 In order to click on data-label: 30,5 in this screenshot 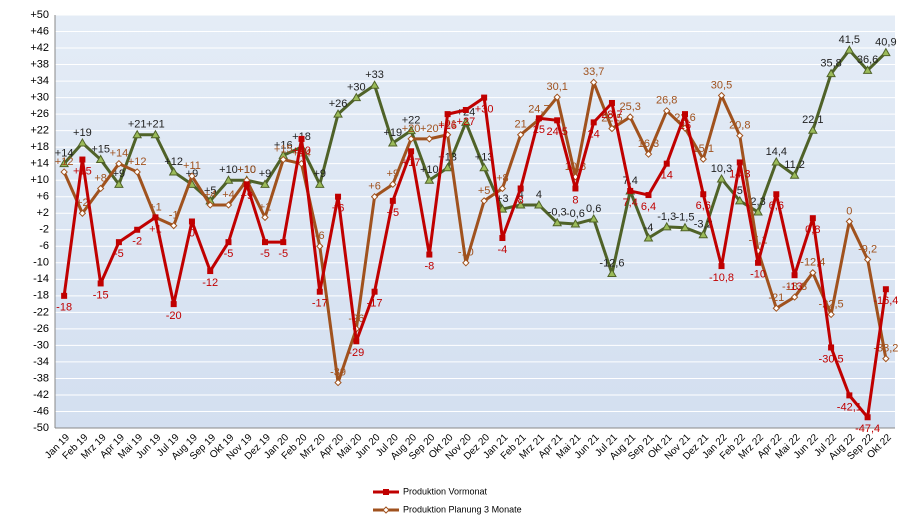, I will do `click(721, 85)`.